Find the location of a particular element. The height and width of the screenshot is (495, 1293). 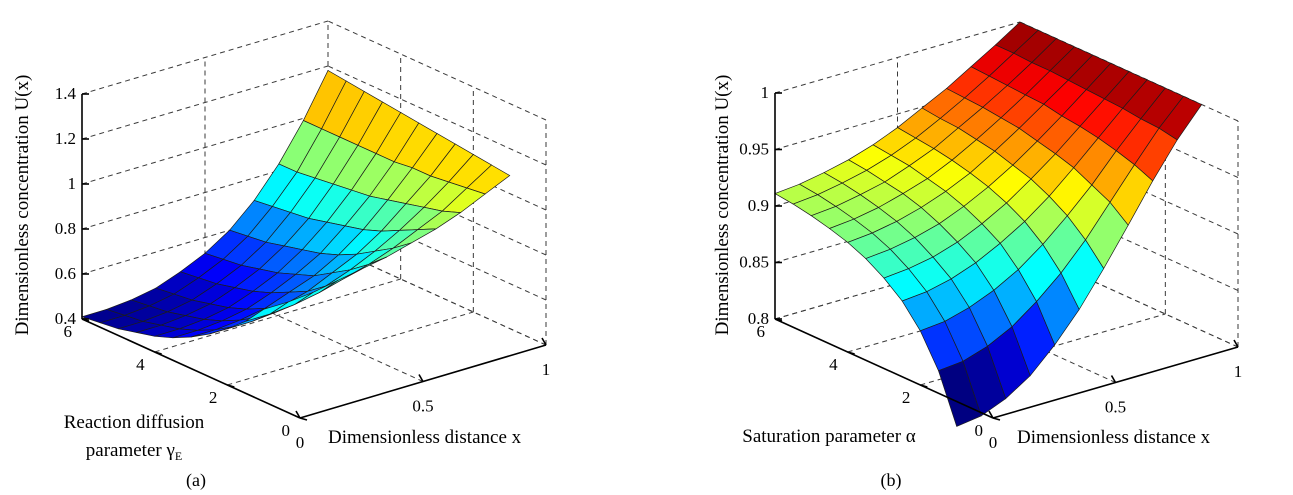

z-tick-label: 0.85 is located at coordinates (754, 262).